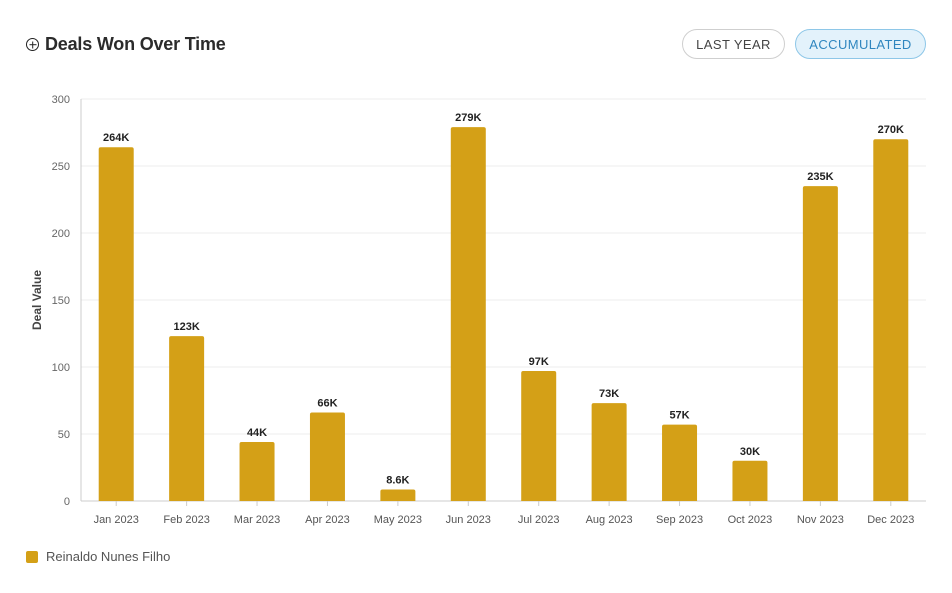 This screenshot has height=593, width=952. What do you see at coordinates (398, 520) in the screenshot?
I see `x-tick-label: May 2023` at bounding box center [398, 520].